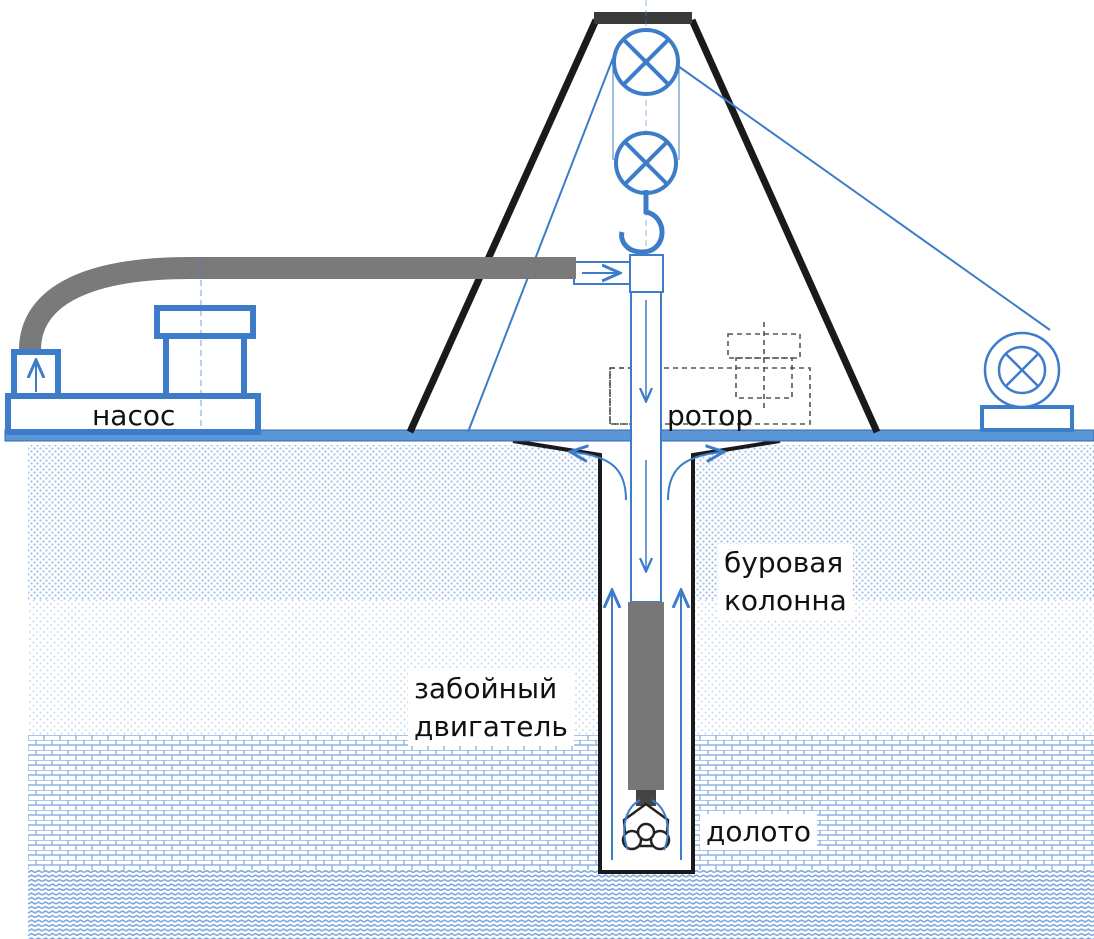 The height and width of the screenshot is (939, 1094). I want to click on hook, so click(642, 222).